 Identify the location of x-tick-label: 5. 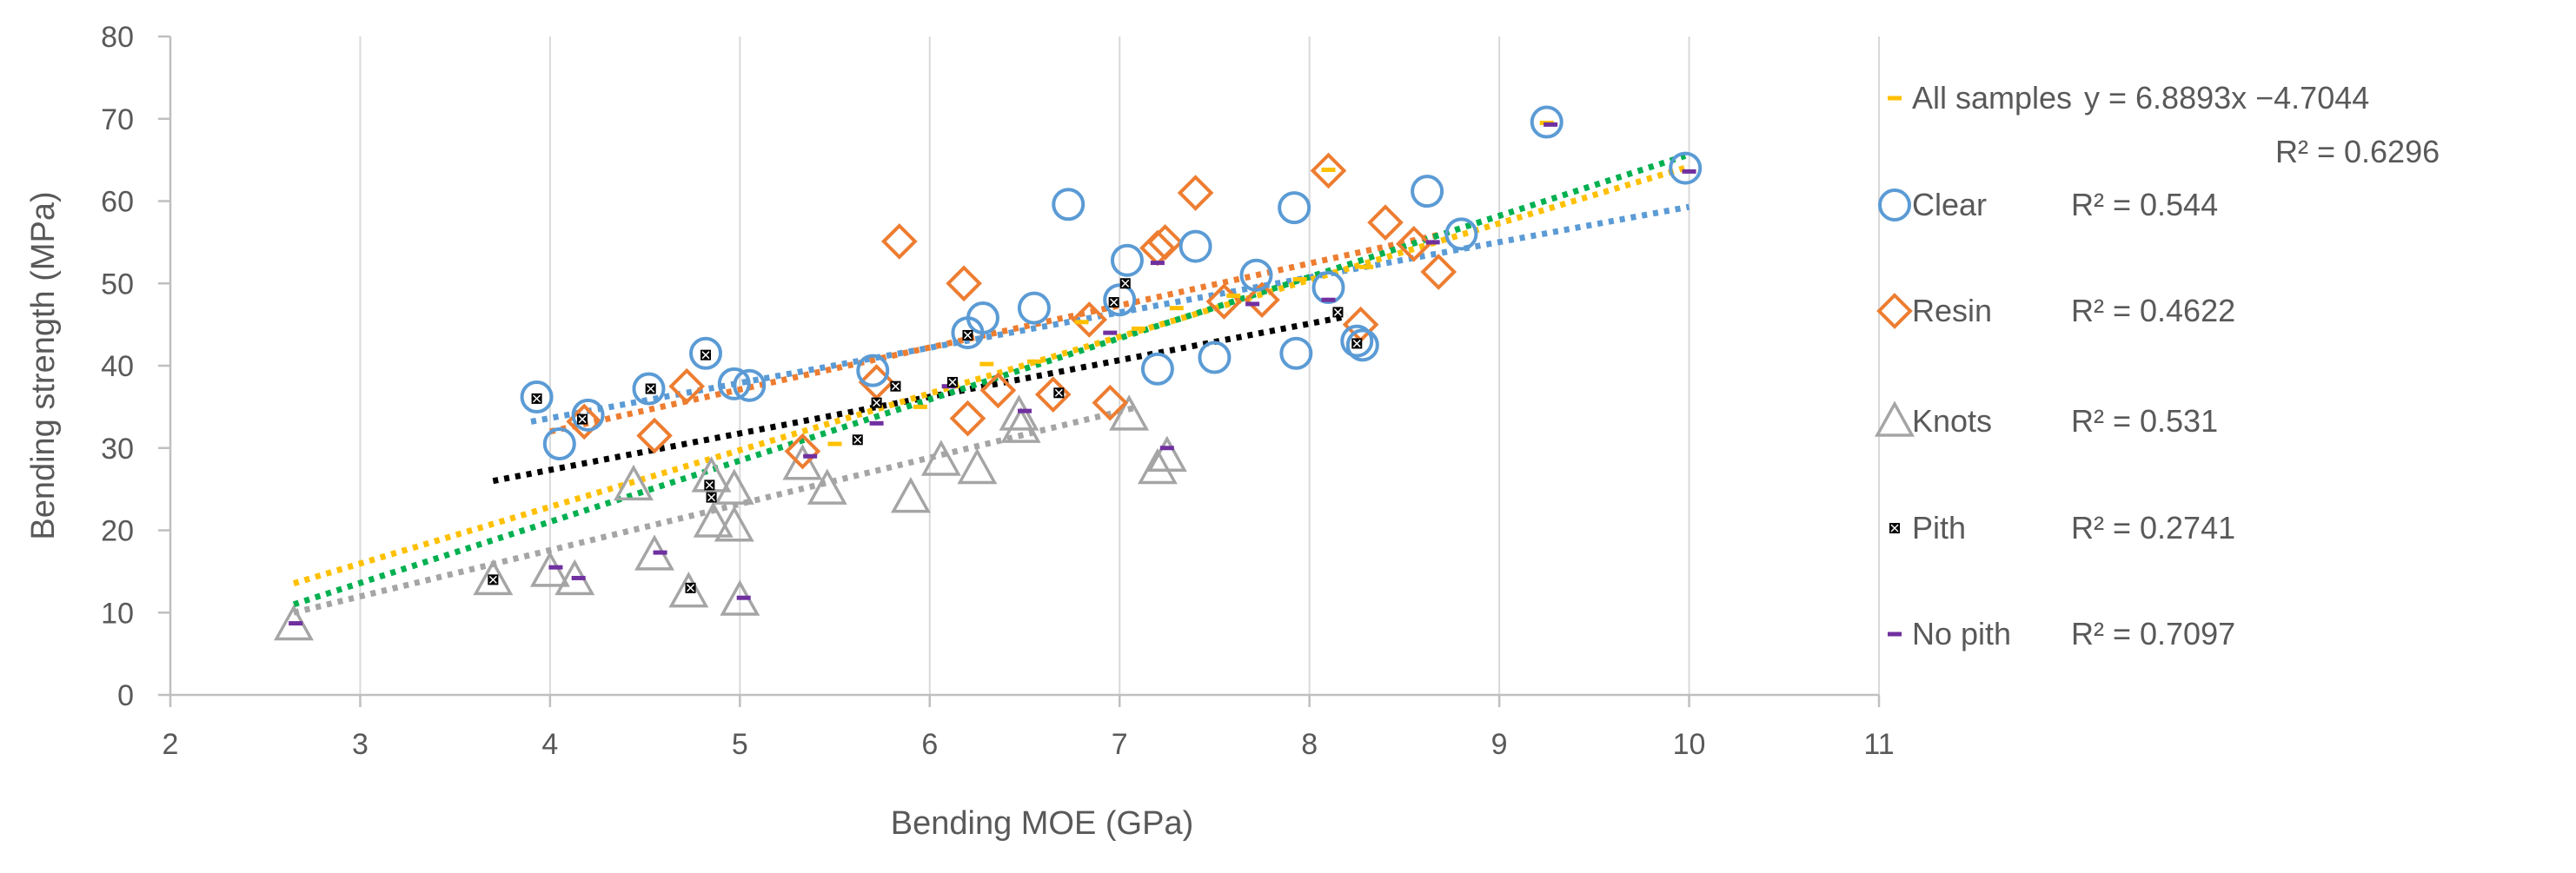
(740, 744).